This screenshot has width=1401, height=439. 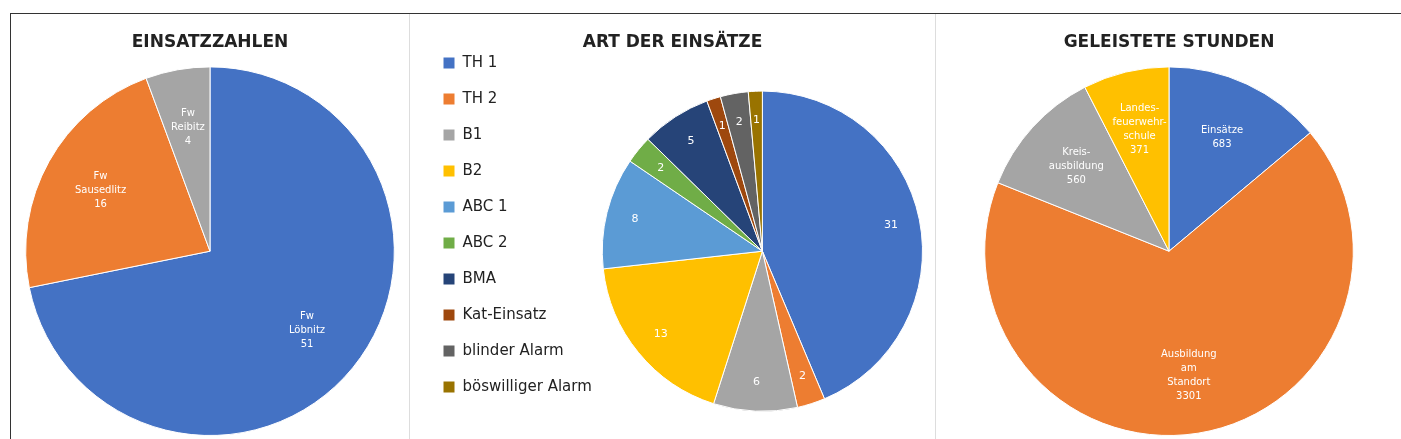 What do you see at coordinates (1076, 159) in the screenshot?
I see `slice-label: Kreis-ausbildung` at bounding box center [1076, 159].